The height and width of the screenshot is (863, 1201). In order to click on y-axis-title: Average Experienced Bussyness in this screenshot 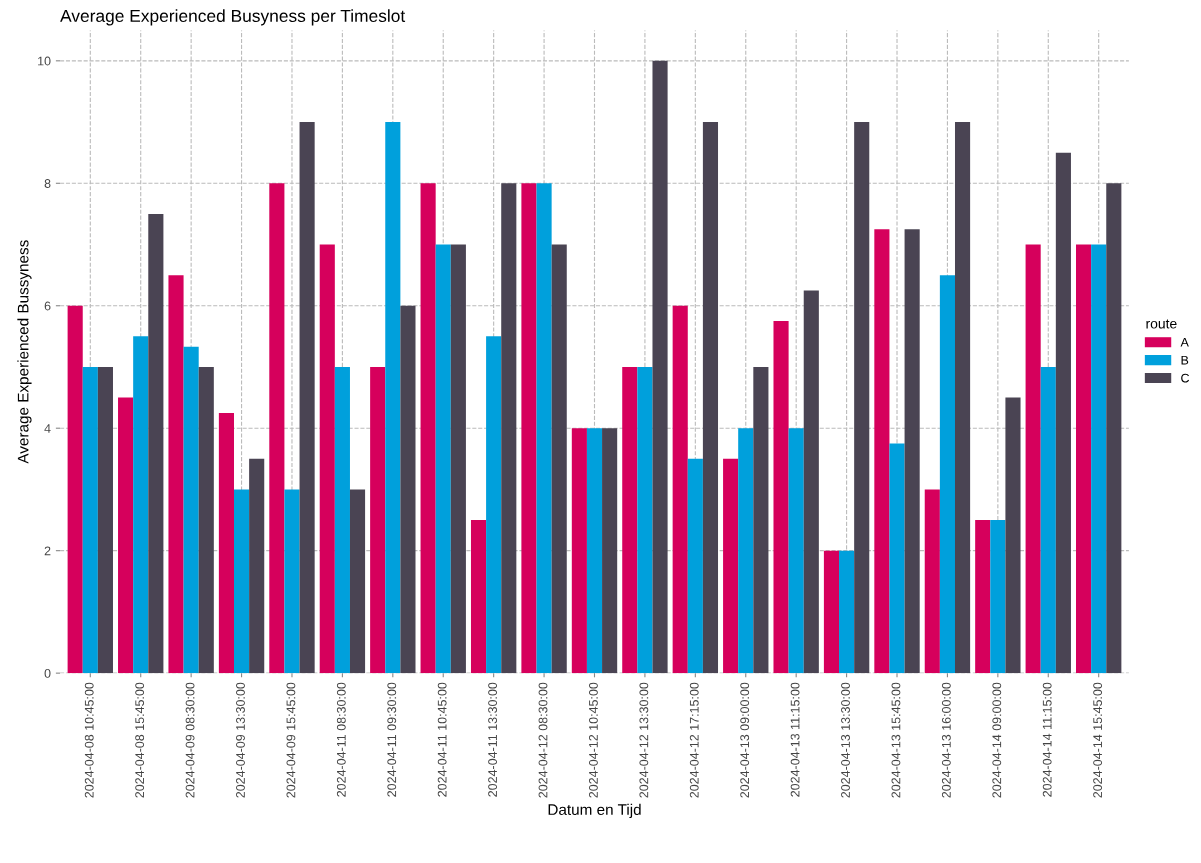, I will do `click(24, 352)`.